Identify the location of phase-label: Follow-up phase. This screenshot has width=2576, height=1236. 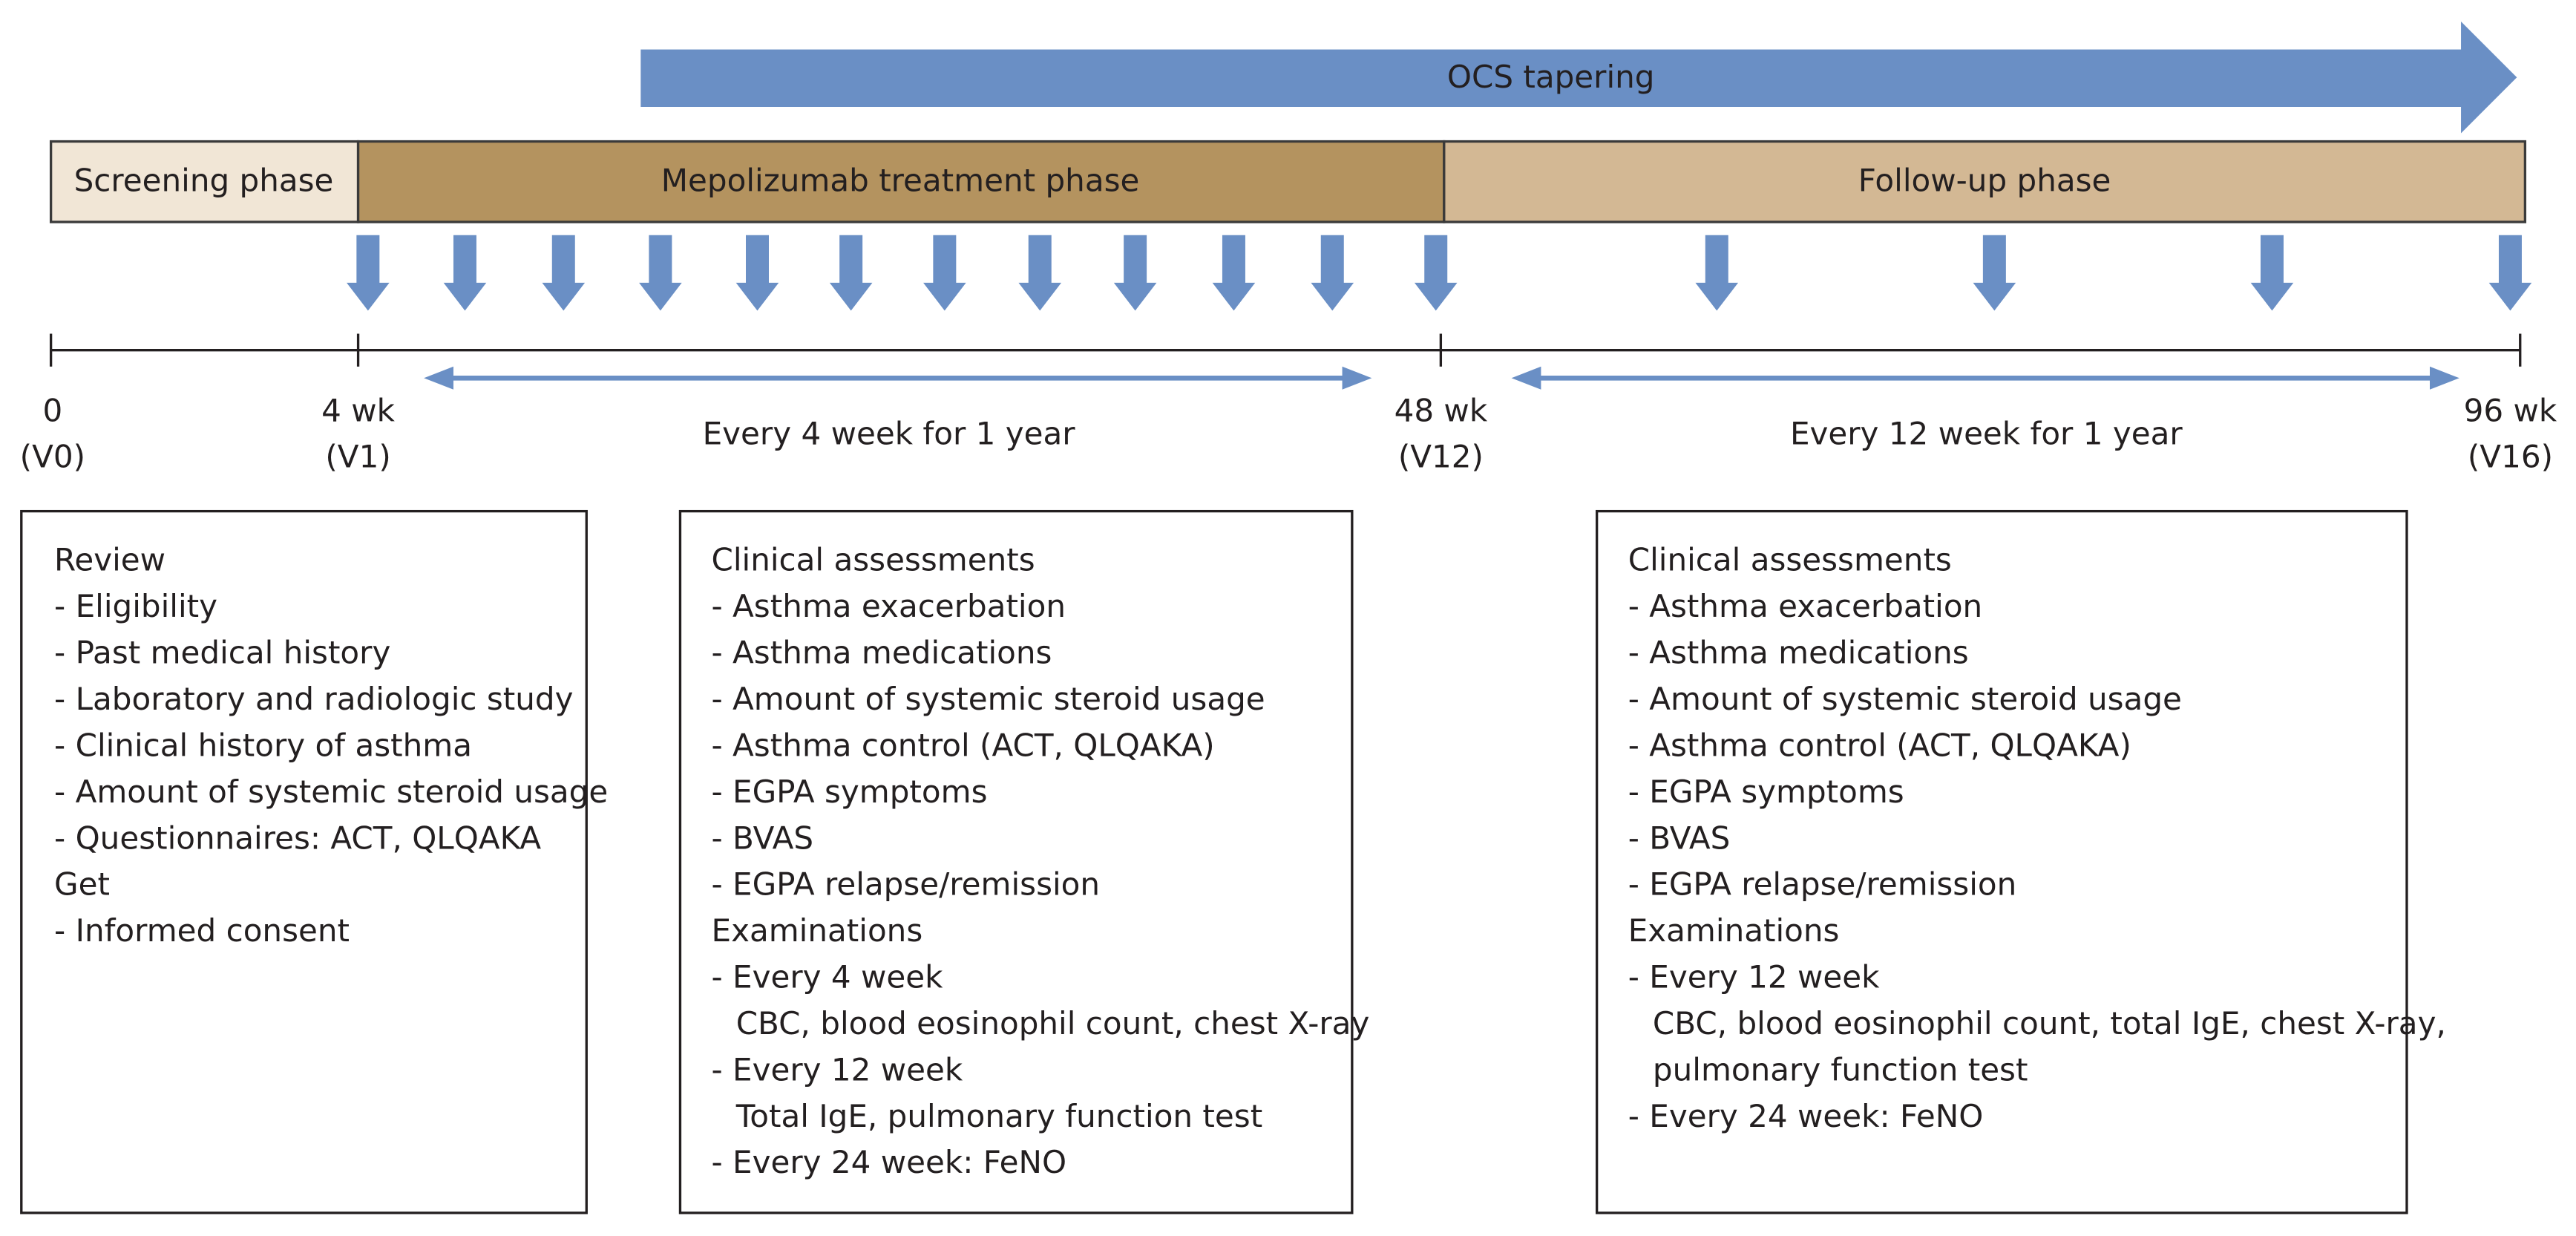
(1984, 180).